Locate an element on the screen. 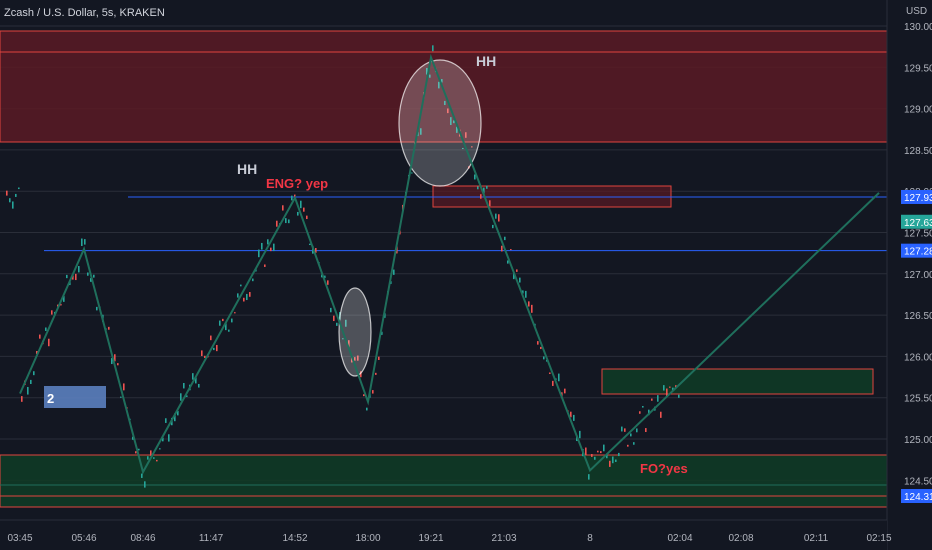  time-axis is located at coordinates (443, 535).